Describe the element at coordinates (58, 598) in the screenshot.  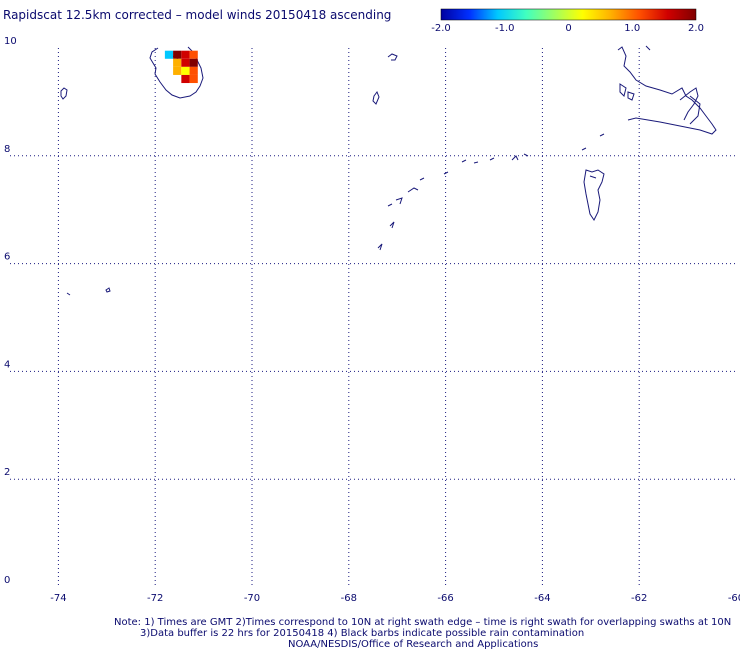
I see `longitude-tick-label: -74` at that location.